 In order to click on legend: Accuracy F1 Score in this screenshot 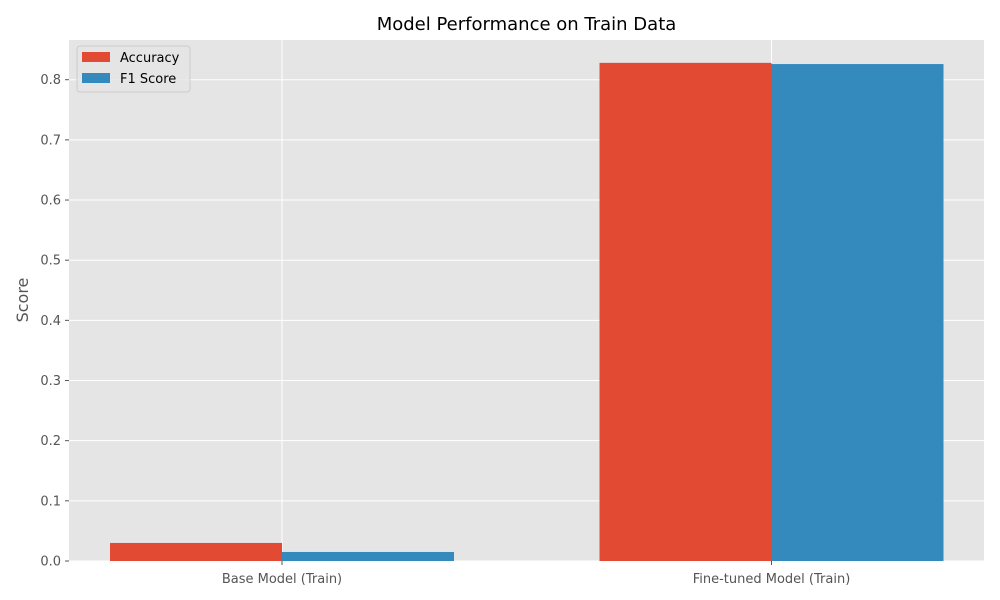, I will do `click(133, 69)`.